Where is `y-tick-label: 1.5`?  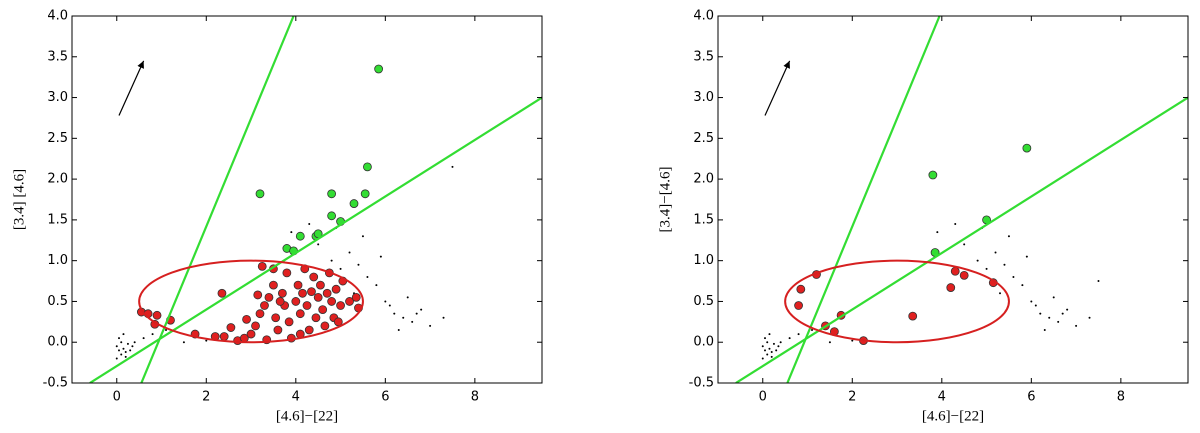 y-tick-label: 1.5 is located at coordinates (57, 219).